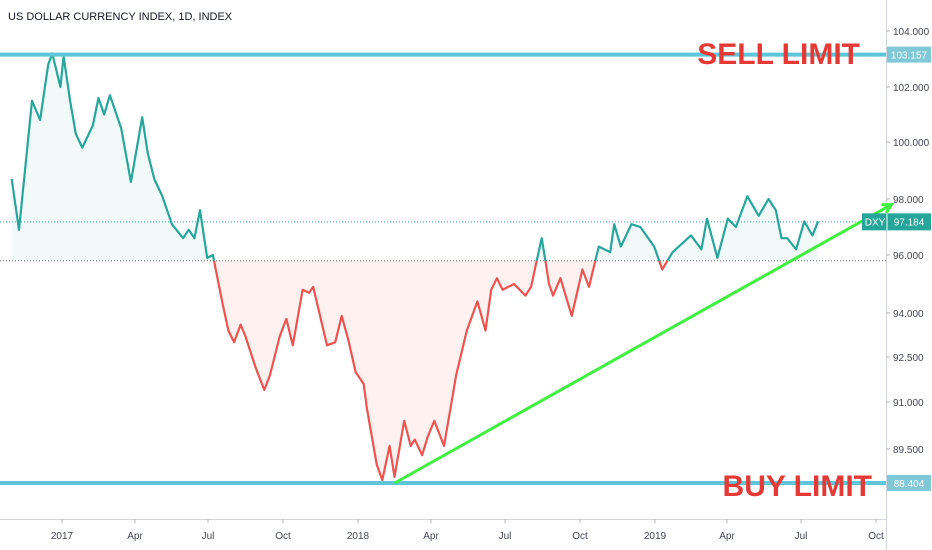 This screenshot has width=932, height=550. Describe the element at coordinates (908, 358) in the screenshot. I see `price-tick-label: 92.500` at that location.